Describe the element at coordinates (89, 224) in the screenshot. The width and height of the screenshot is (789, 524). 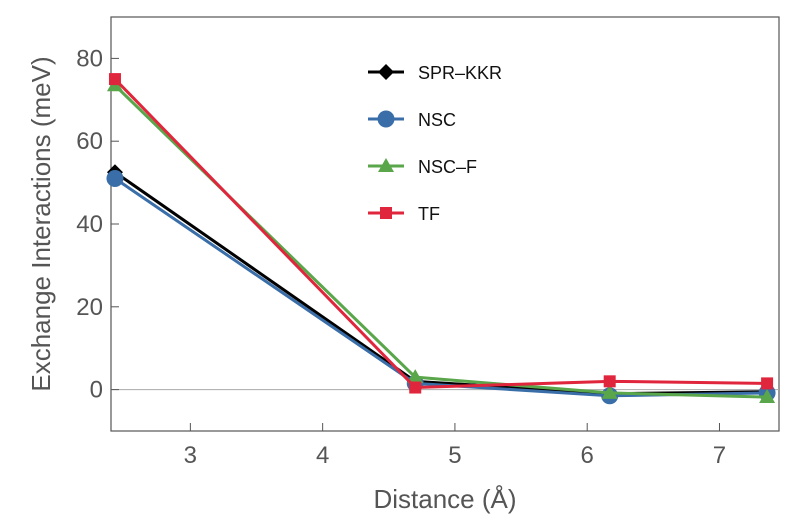
I see `y-tick-label: 40` at that location.